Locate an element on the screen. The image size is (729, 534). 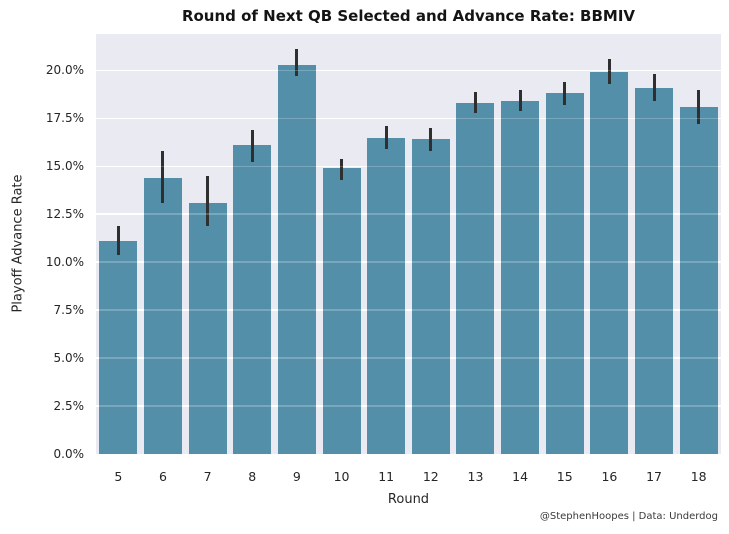
y-tick-label: 5.0% is located at coordinates (69, 358).